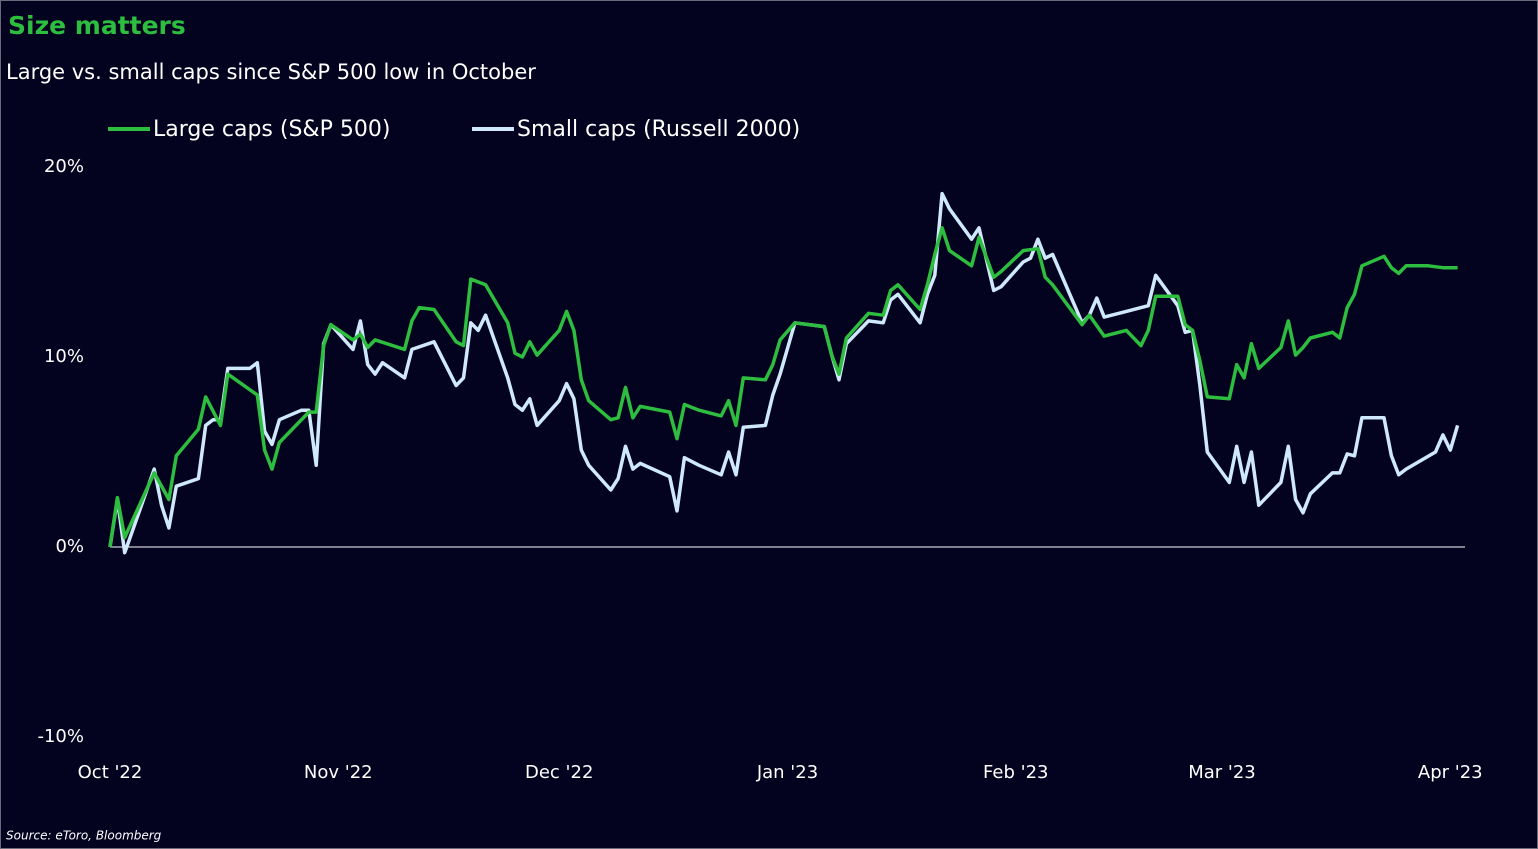 The height and width of the screenshot is (849, 1538). What do you see at coordinates (338, 772) in the screenshot?
I see `x-tick-label: Nov '22` at bounding box center [338, 772].